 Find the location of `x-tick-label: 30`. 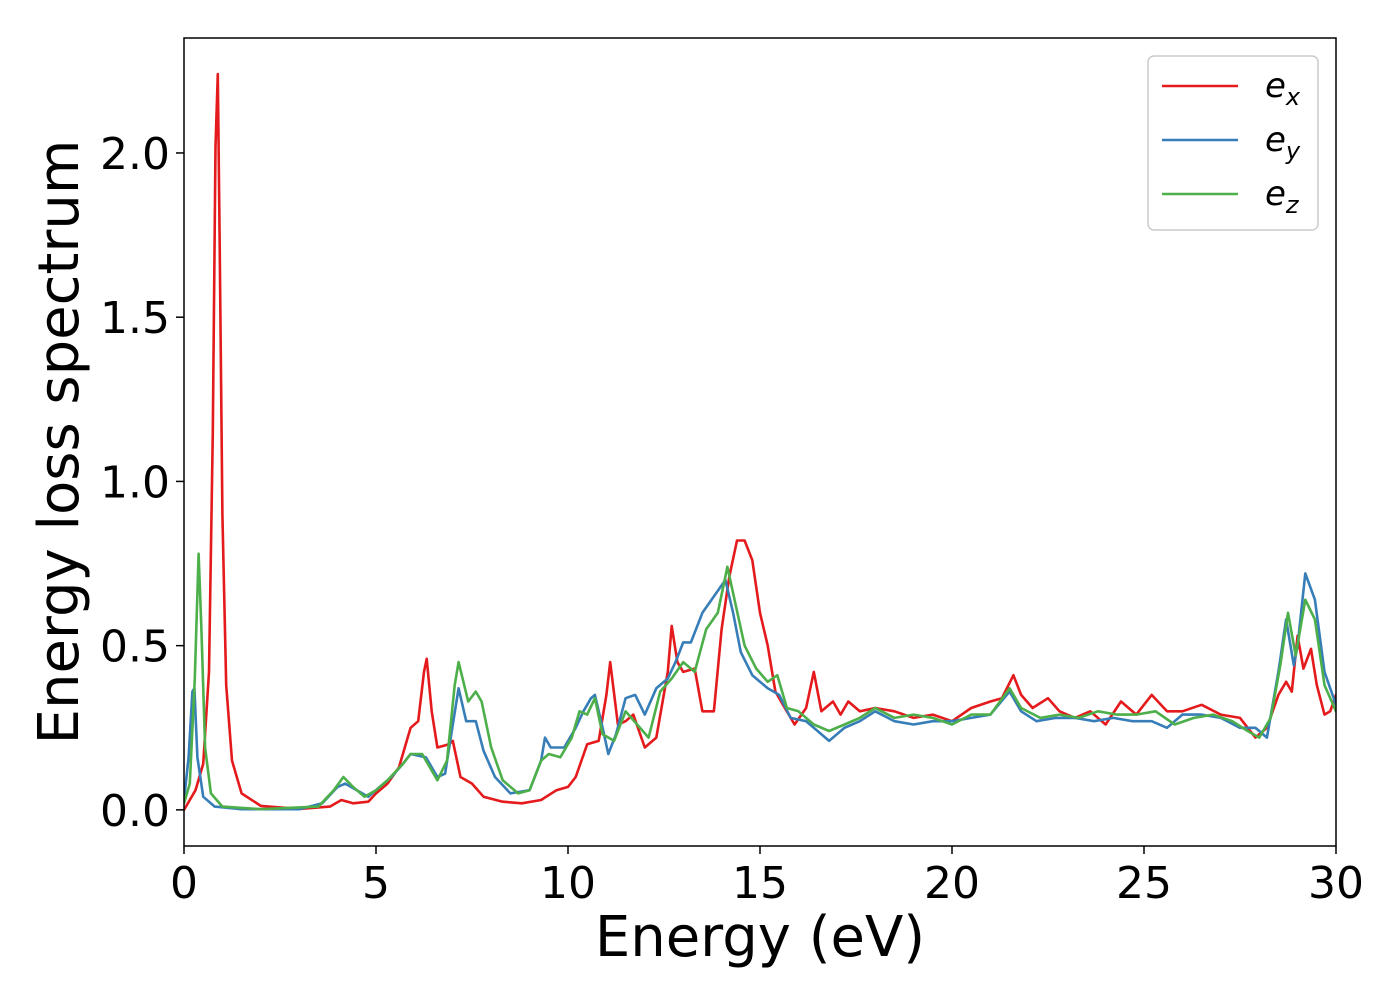

x-tick-label: 30 is located at coordinates (1336, 883).